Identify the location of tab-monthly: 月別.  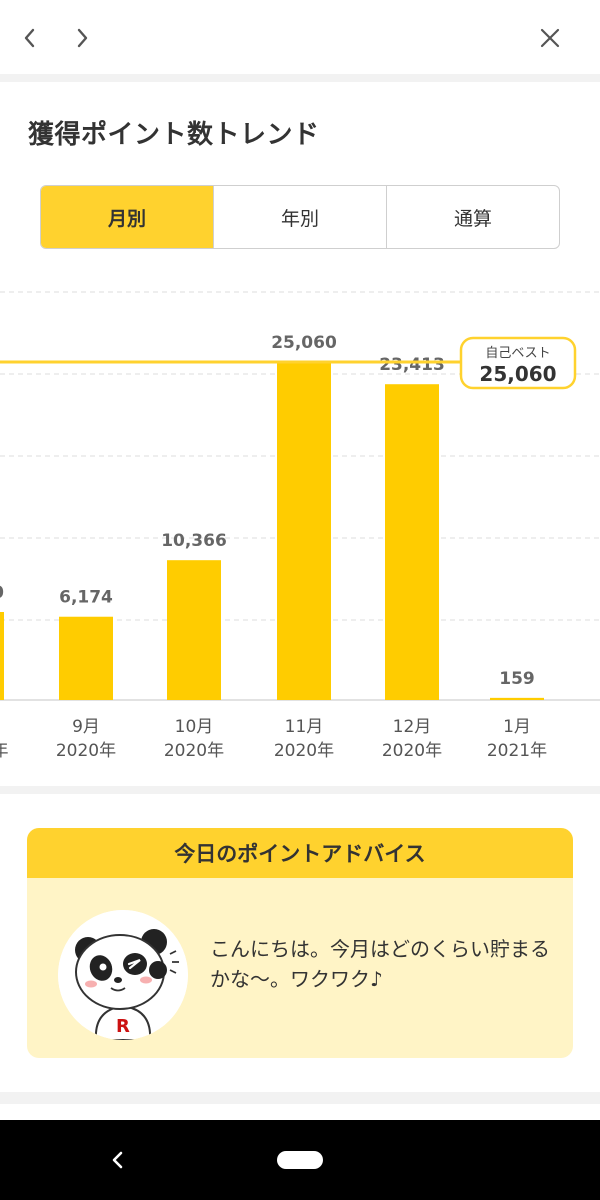
(127, 217).